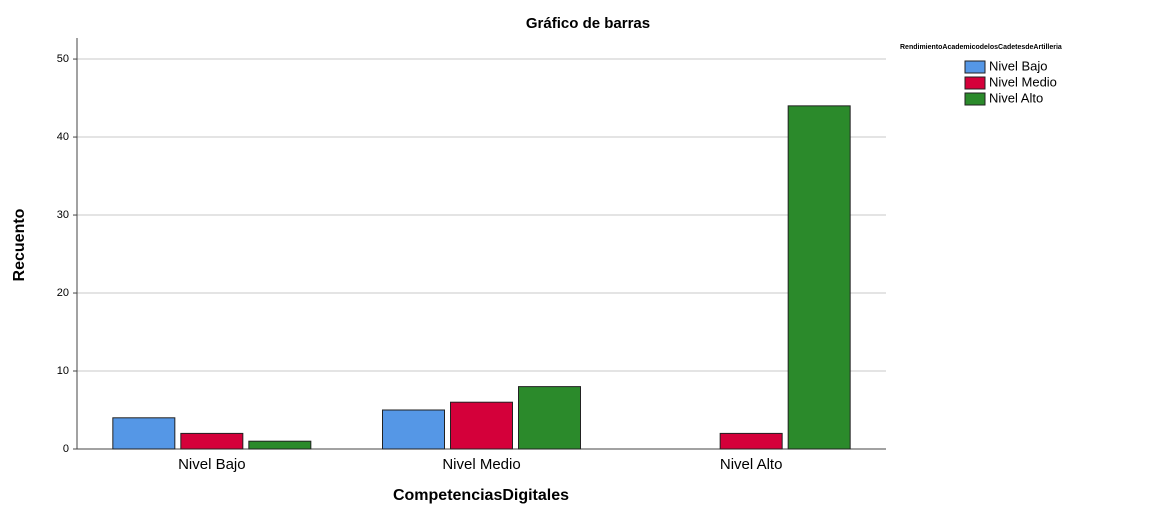 This screenshot has height=506, width=1153. What do you see at coordinates (66, 449) in the screenshot?
I see `y-tick-label: 0` at bounding box center [66, 449].